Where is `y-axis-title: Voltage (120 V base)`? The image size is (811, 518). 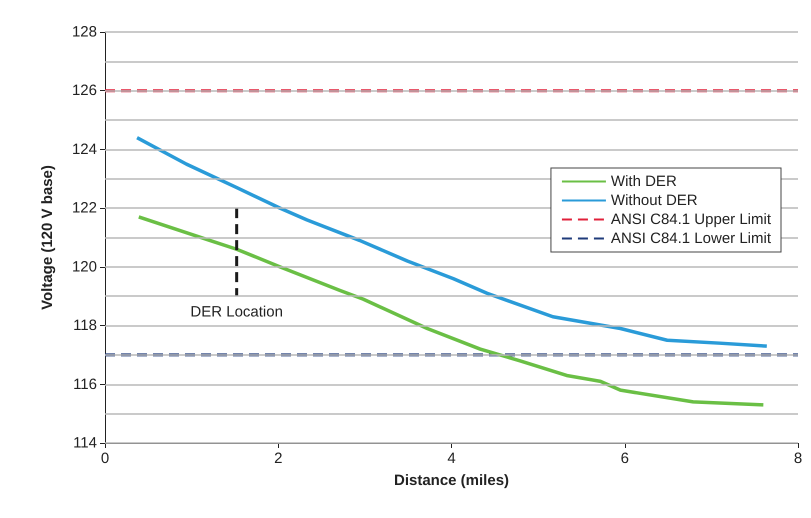
y-axis-title: Voltage (120 V base) is located at coordinates (47, 237).